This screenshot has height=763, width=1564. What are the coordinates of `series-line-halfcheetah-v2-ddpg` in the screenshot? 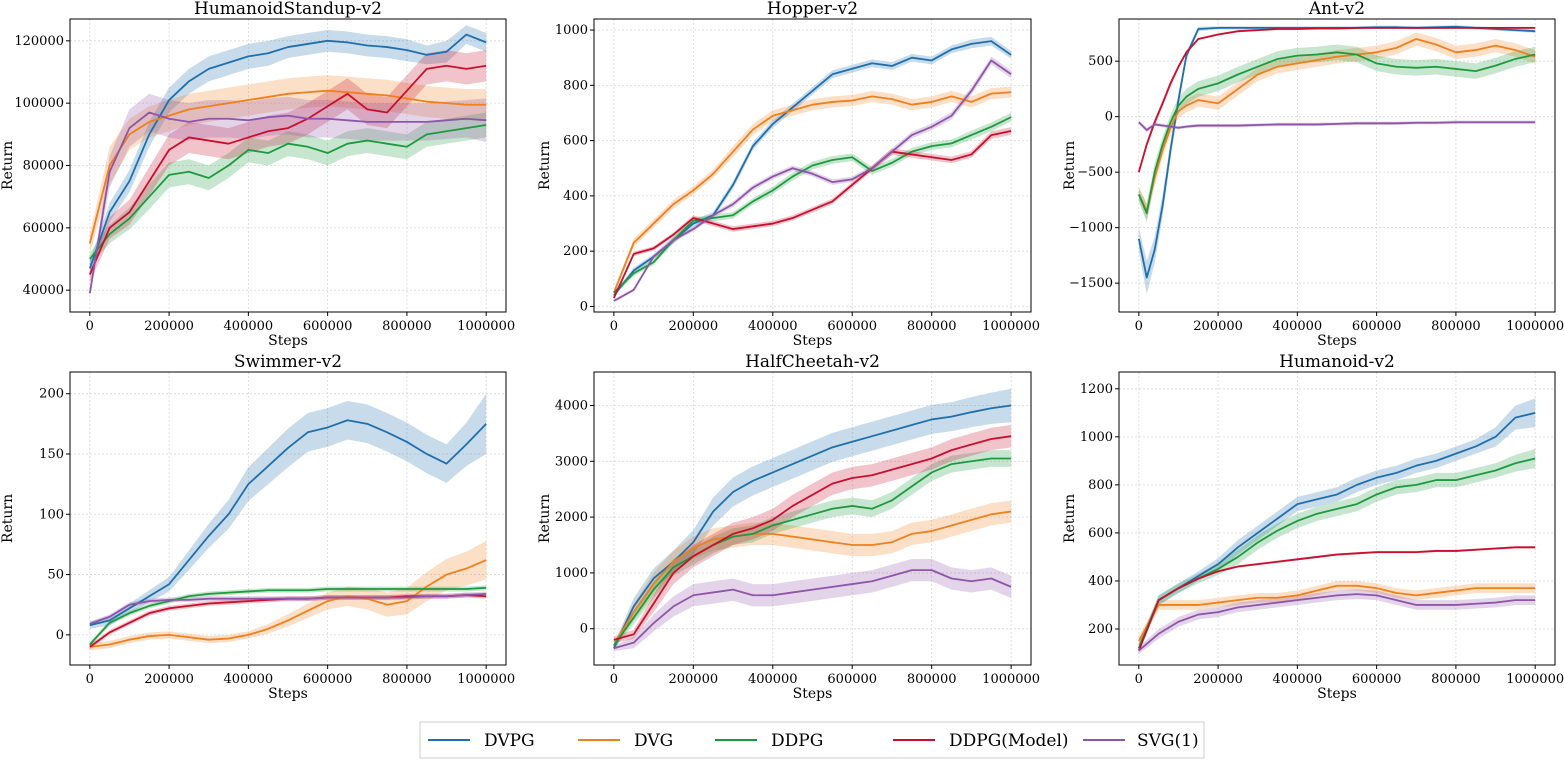 It's located at (812, 551).